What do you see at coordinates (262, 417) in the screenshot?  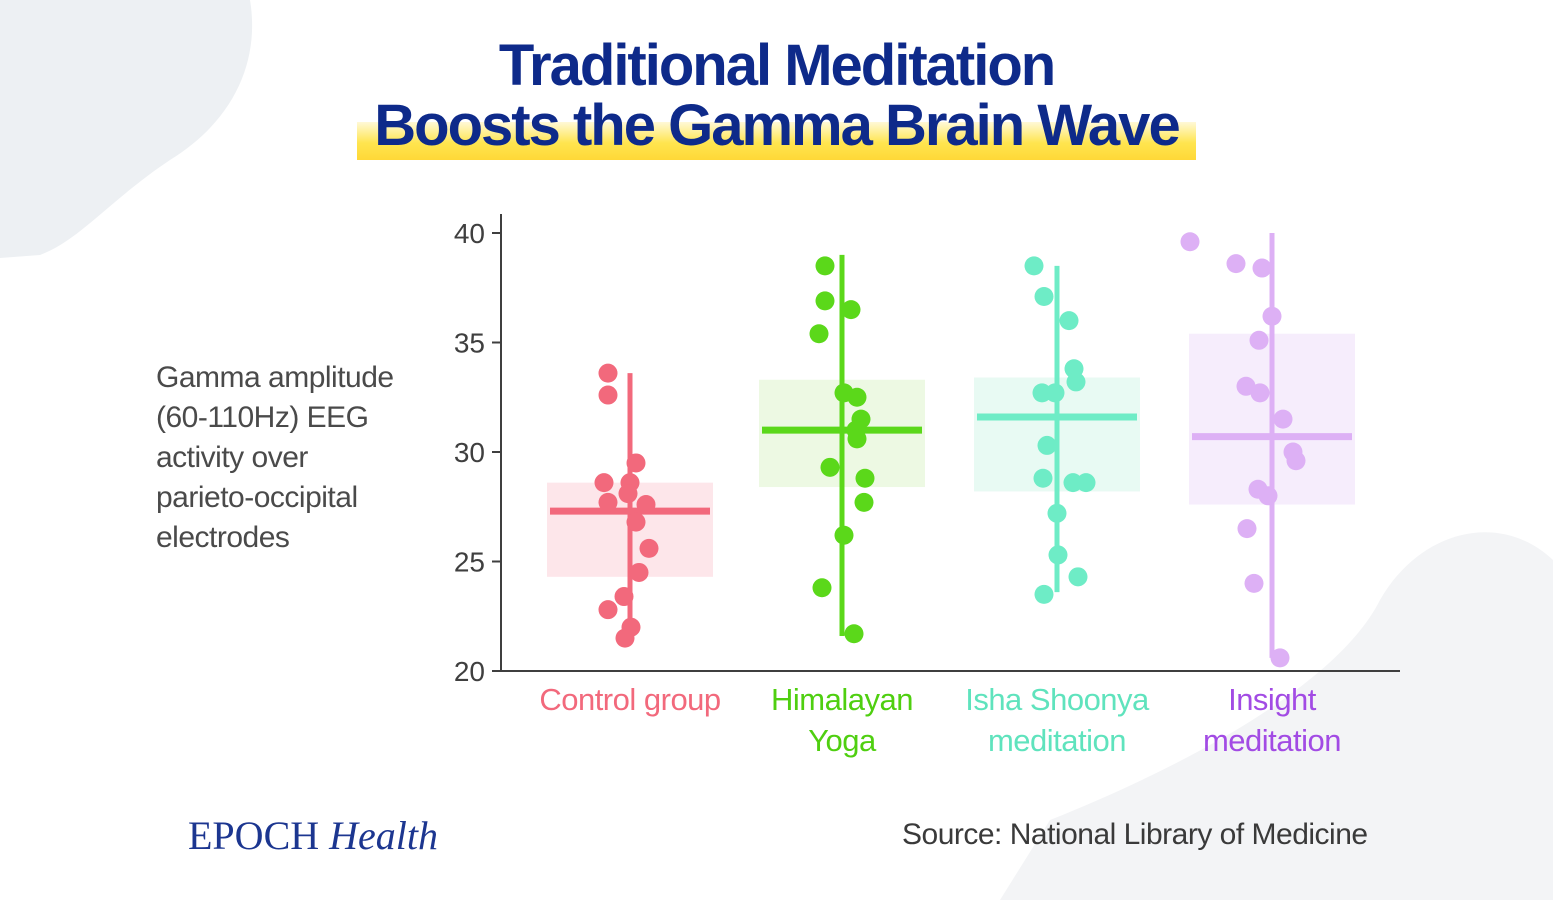 I see `y-axis-label-line: (60-110Hz) EEG` at bounding box center [262, 417].